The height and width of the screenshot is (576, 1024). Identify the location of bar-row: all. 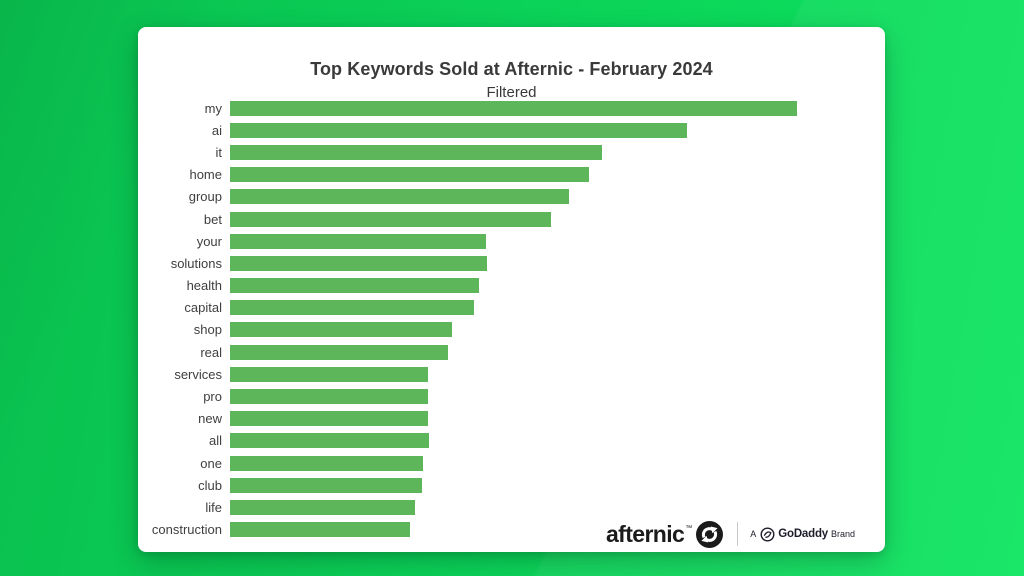
(511, 441).